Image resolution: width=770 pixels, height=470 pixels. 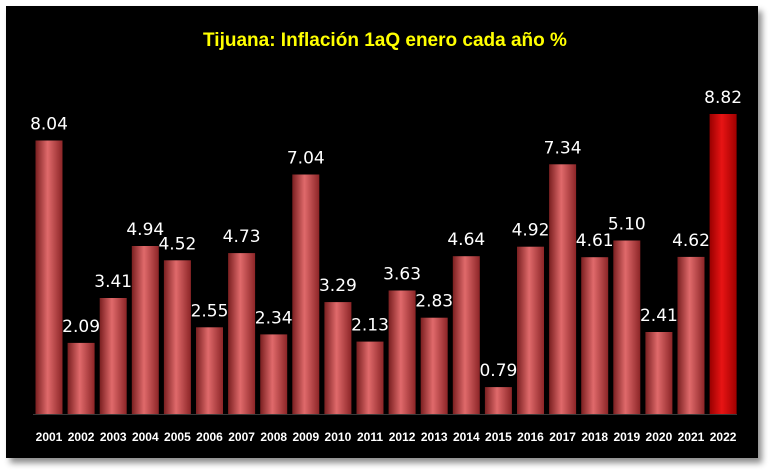 What do you see at coordinates (305, 437) in the screenshot?
I see `x-tick-2009: 2009` at bounding box center [305, 437].